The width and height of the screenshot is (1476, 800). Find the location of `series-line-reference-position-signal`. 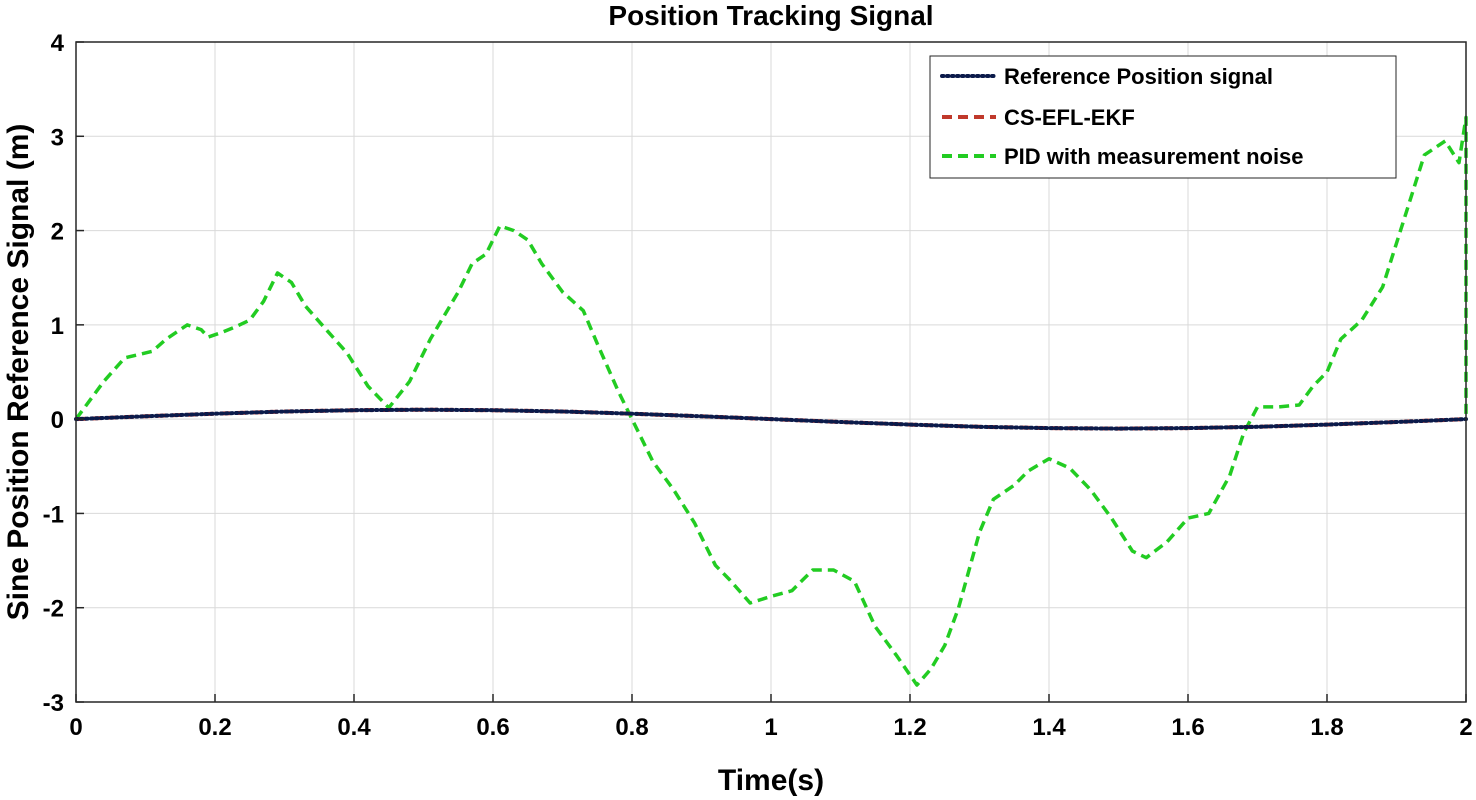

series-line-reference-position-signal is located at coordinates (771, 419).